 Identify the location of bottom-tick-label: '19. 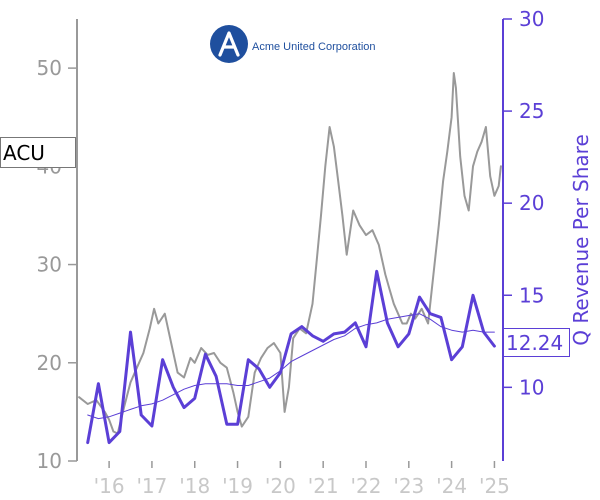
(237, 486).